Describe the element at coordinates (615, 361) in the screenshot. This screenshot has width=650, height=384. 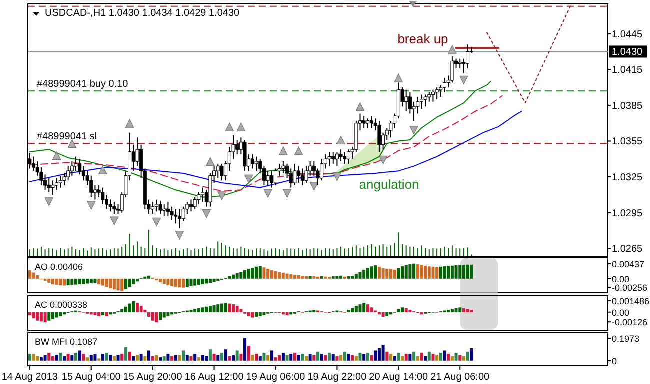
I see `y-tick-label: 0` at that location.